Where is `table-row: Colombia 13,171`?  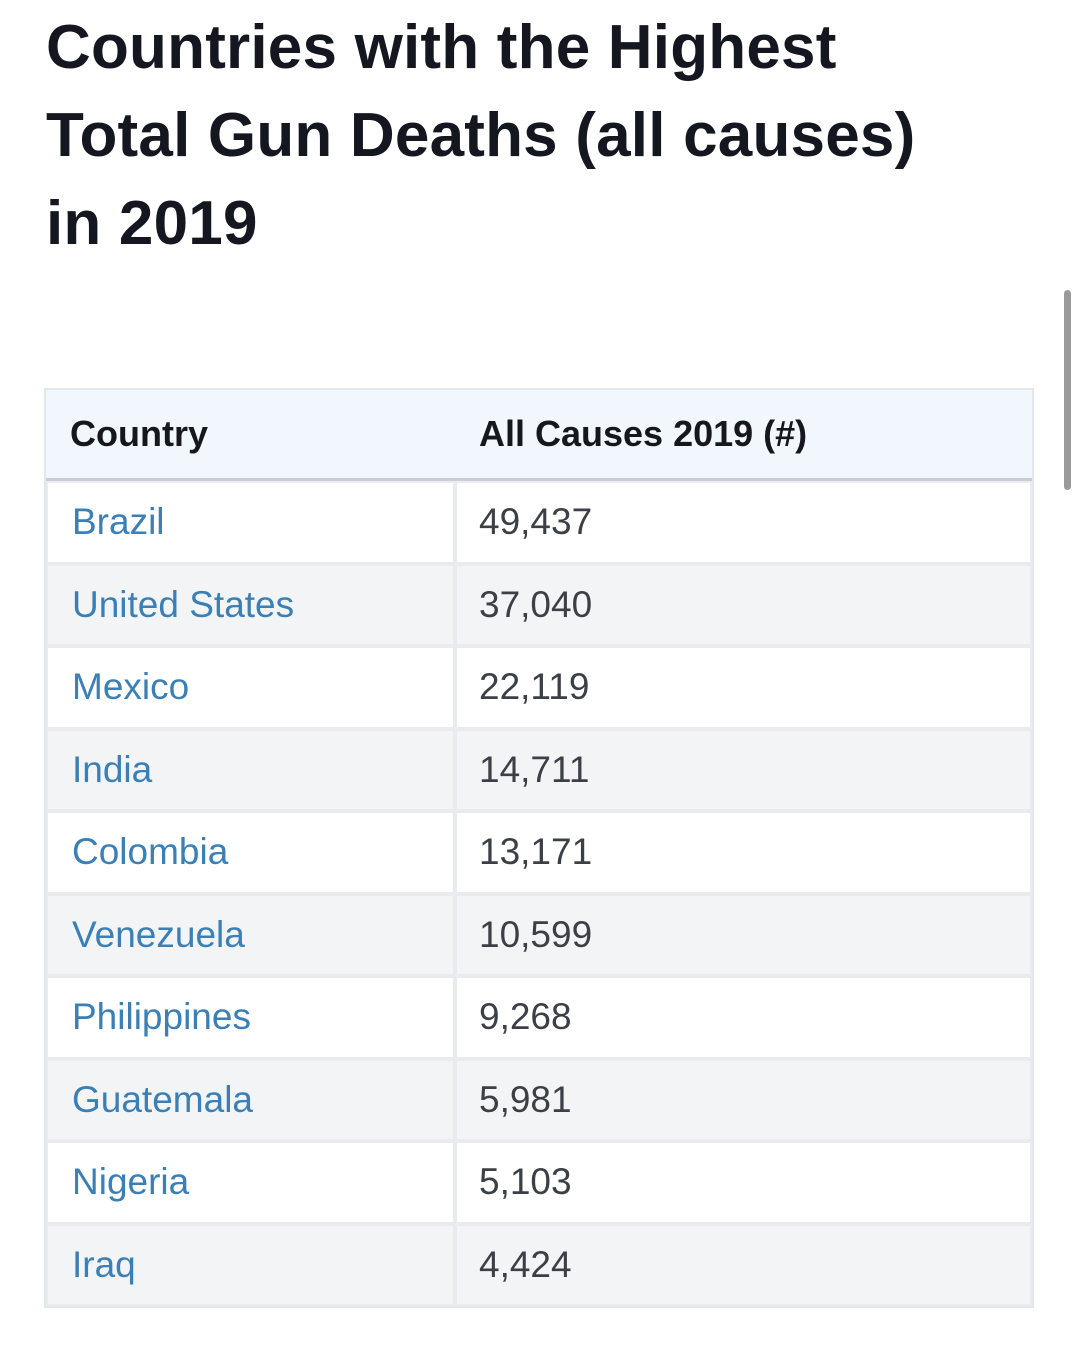 table-row: Colombia 13,171 is located at coordinates (539, 852).